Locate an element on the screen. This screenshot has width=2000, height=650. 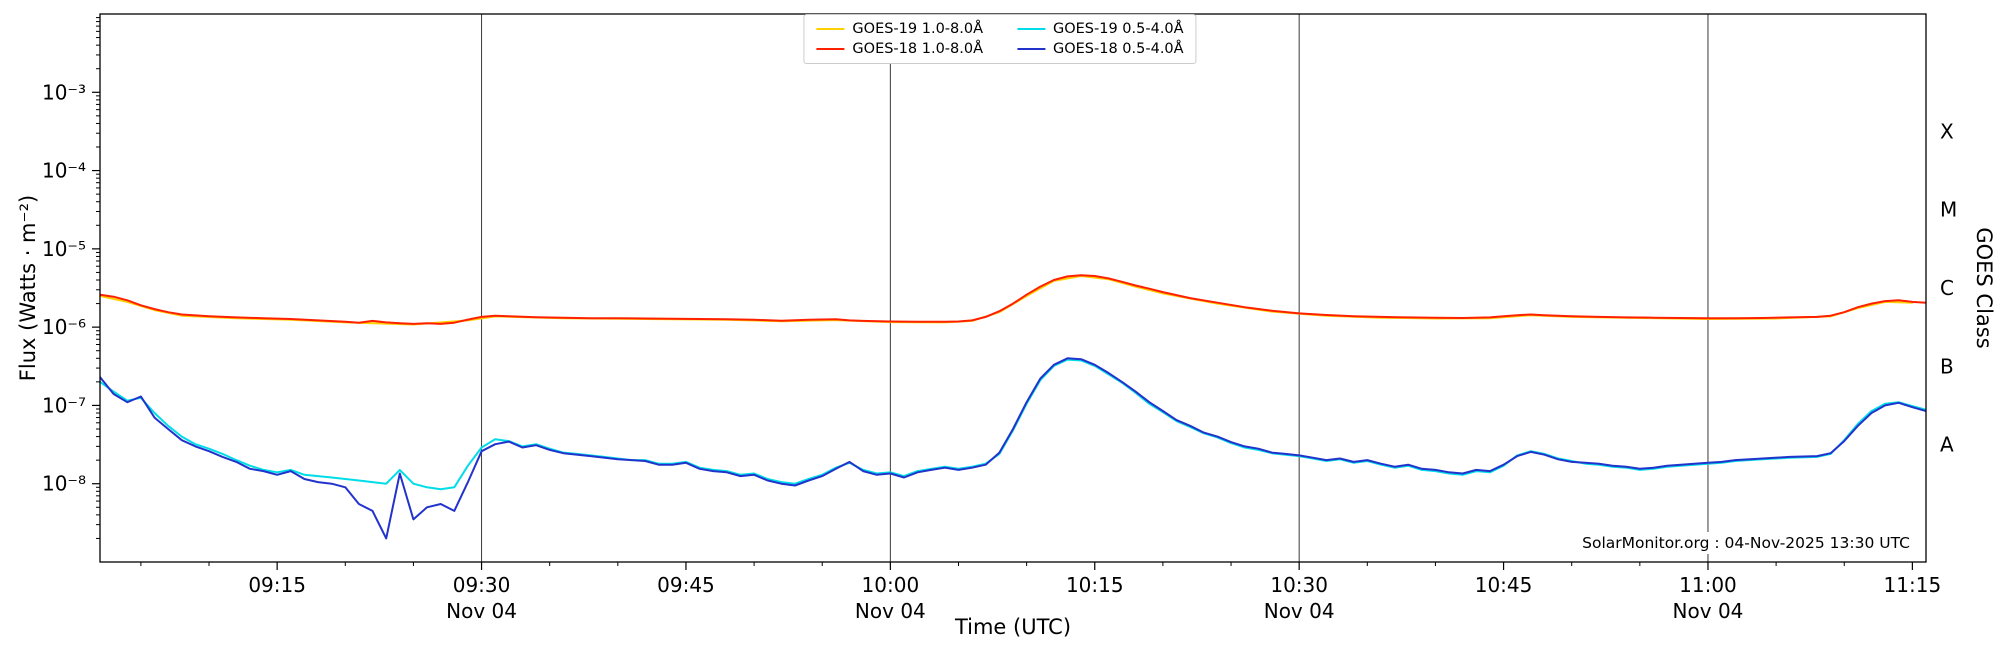
right-axis-label: GOES Class is located at coordinates (1984, 288).